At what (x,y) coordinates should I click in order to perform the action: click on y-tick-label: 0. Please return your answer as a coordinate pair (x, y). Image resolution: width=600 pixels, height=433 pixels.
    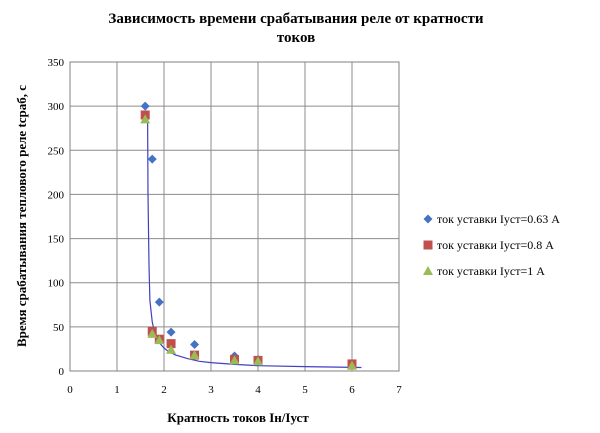
    Looking at the image, I should click on (62, 372).